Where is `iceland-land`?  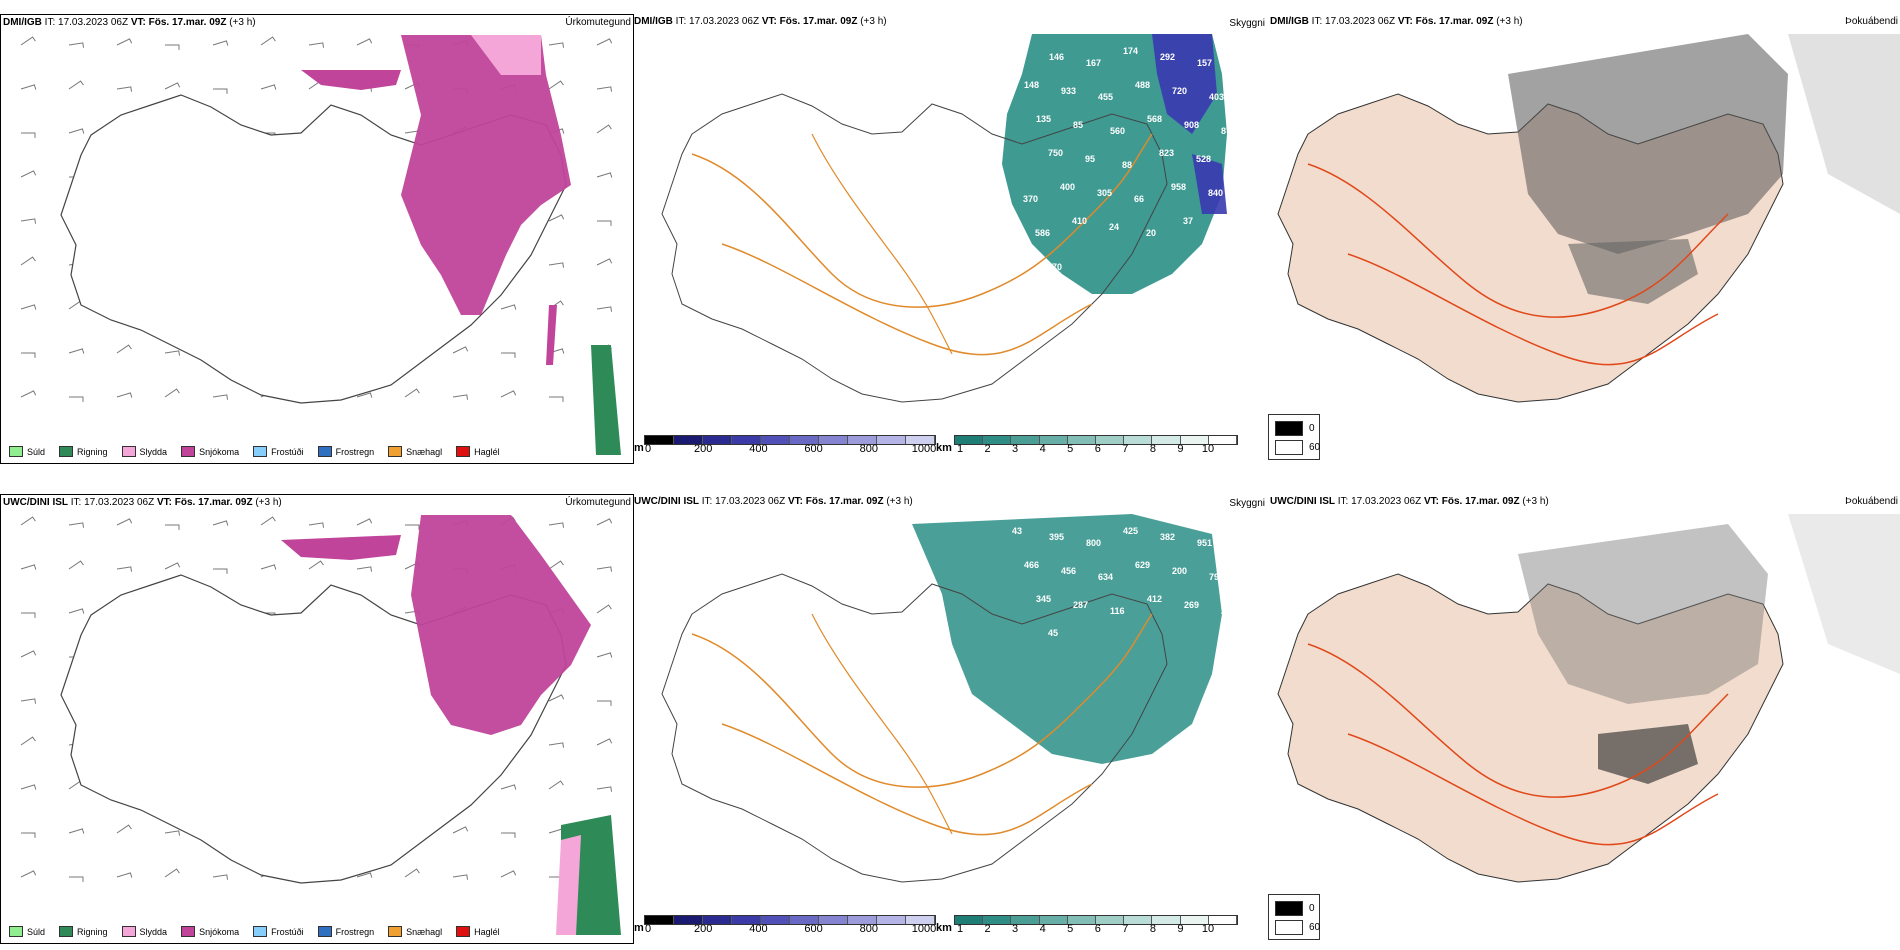
iceland-land is located at coordinates (1530, 728).